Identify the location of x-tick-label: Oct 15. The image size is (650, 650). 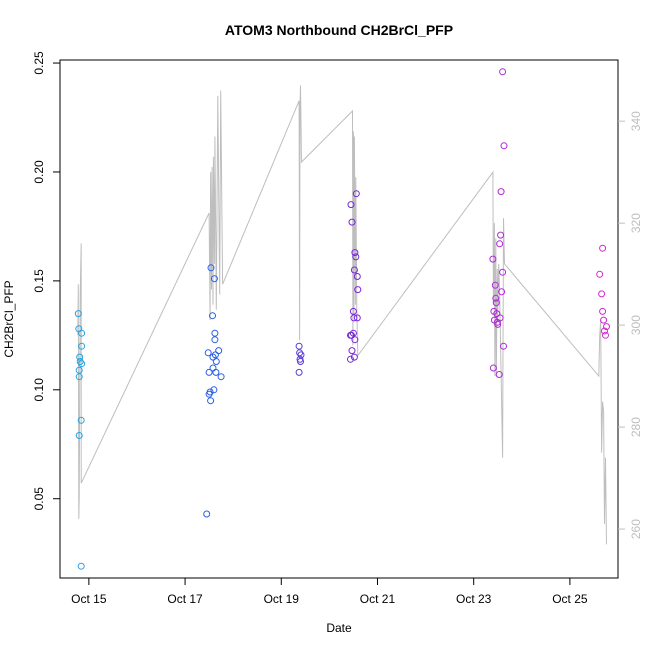
(89, 599).